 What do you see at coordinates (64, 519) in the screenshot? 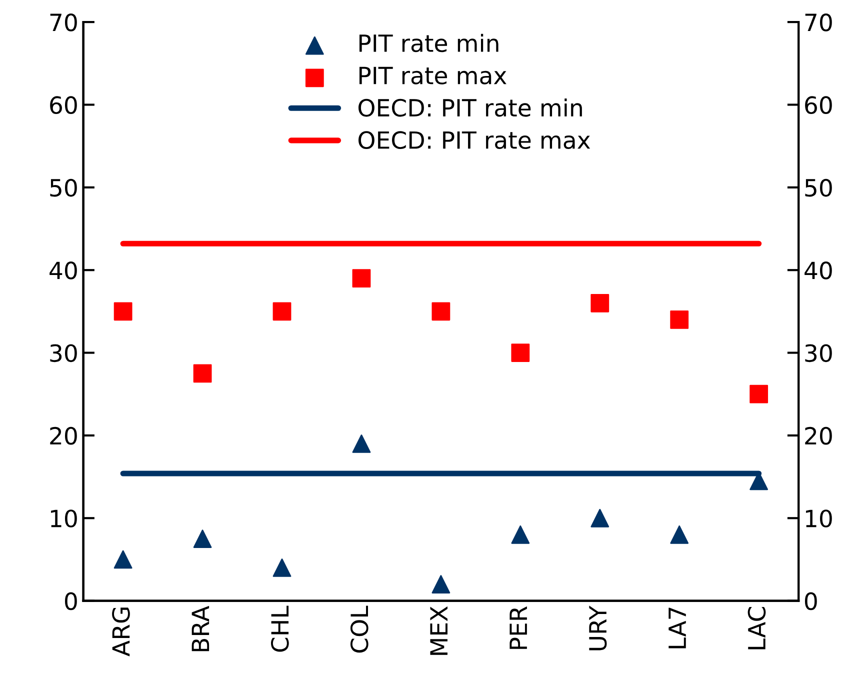
I see `y-tick-label: 10` at bounding box center [64, 519].